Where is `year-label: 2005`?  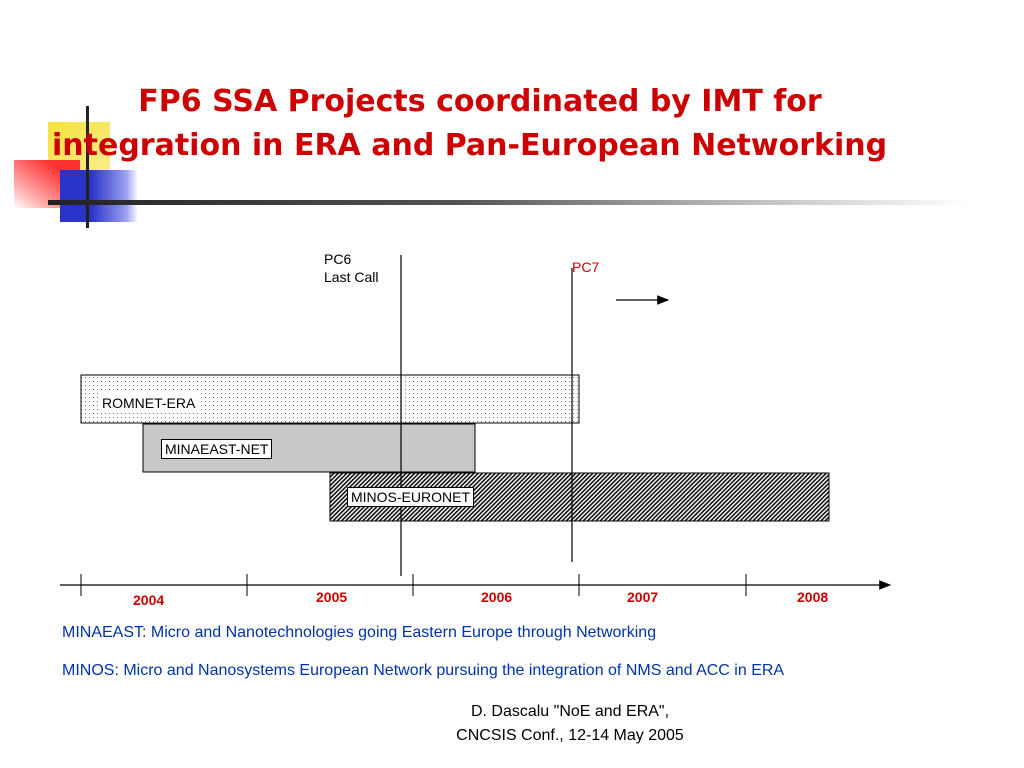
year-label: 2005 is located at coordinates (332, 597).